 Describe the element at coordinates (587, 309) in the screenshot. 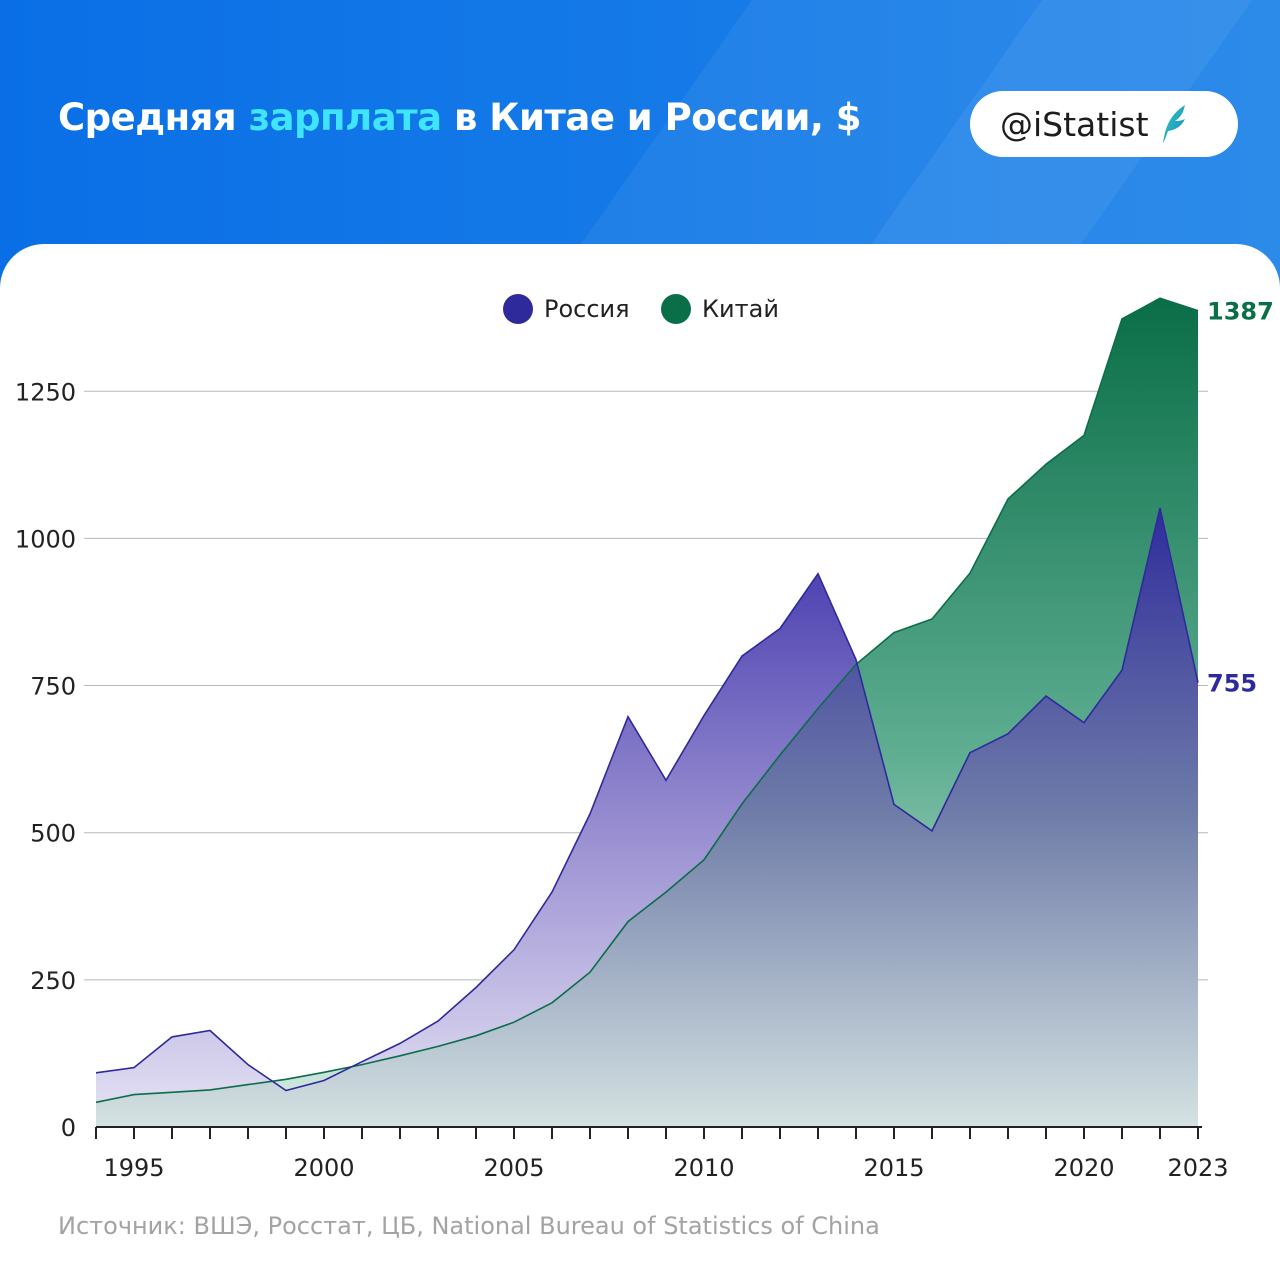

I see `legend-label: Россия` at that location.